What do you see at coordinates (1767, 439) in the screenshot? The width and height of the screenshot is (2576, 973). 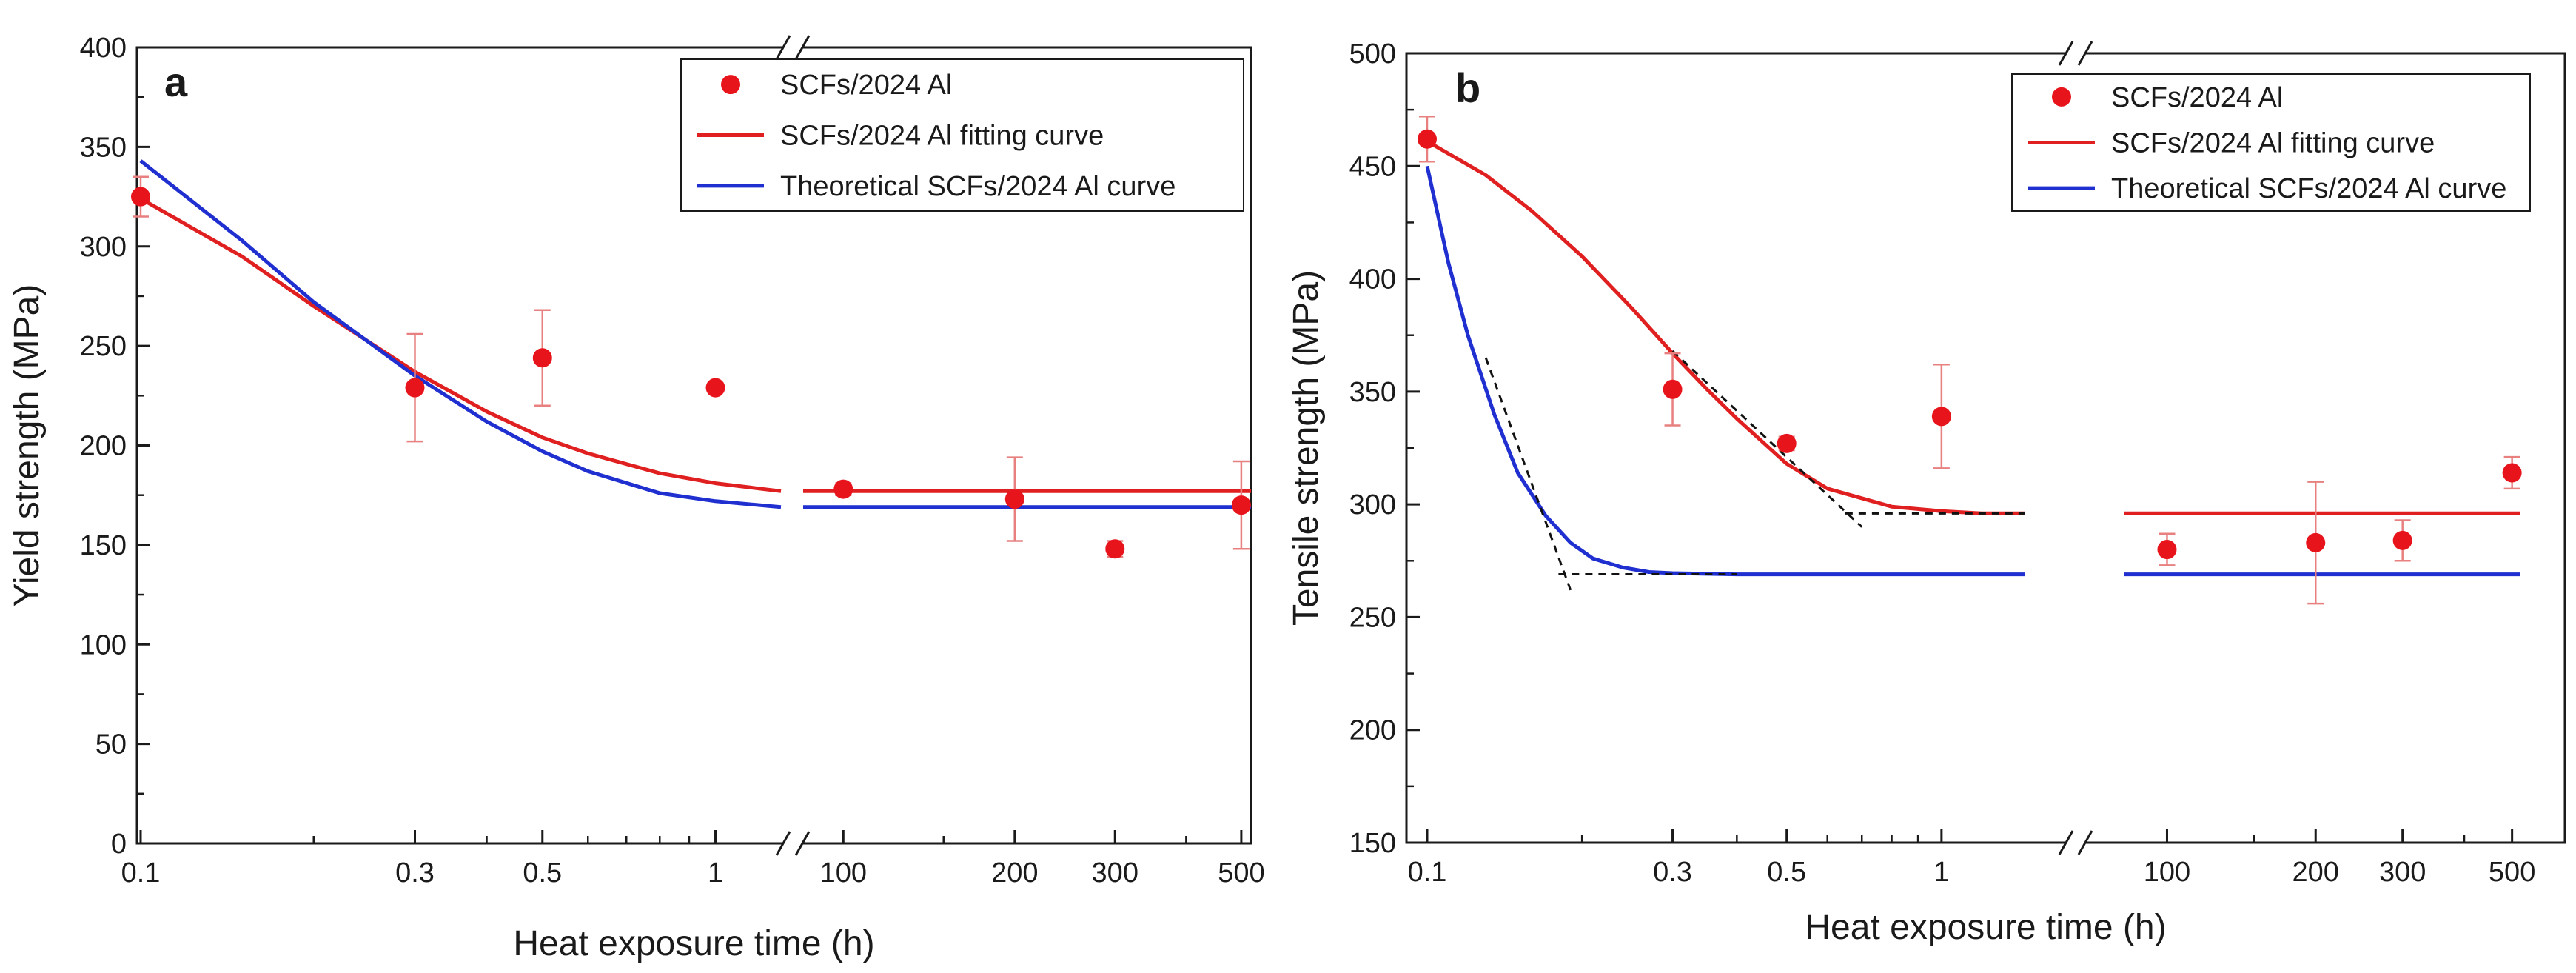 I see `tangent-fit-guide-line` at bounding box center [1767, 439].